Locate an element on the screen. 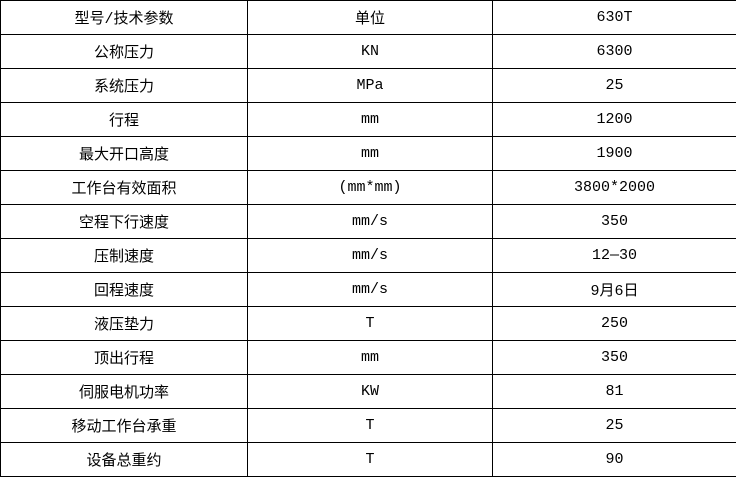 This screenshot has height=477, width=736. param-cell: 工作台有效面积 is located at coordinates (124, 188).